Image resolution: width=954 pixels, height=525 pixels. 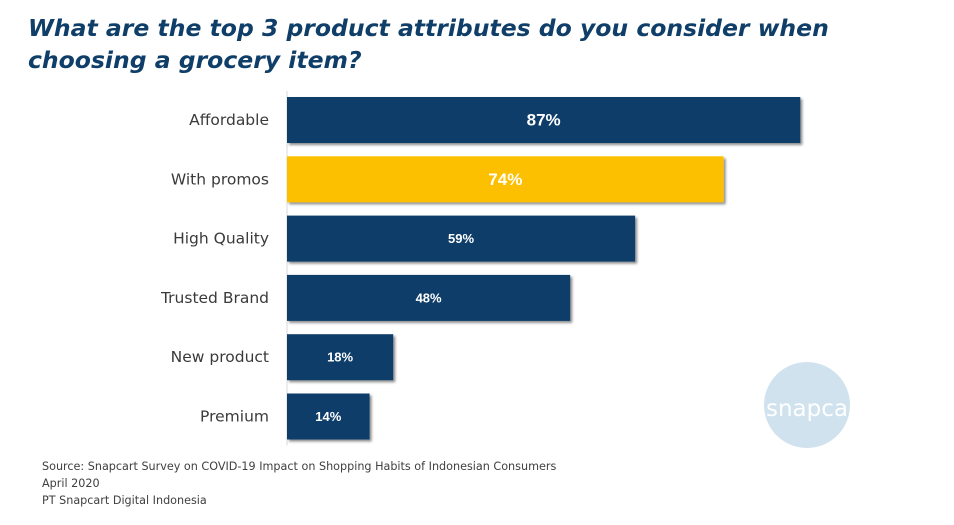 What do you see at coordinates (221, 239) in the screenshot?
I see `category-label-high-quality: High Quality` at bounding box center [221, 239].